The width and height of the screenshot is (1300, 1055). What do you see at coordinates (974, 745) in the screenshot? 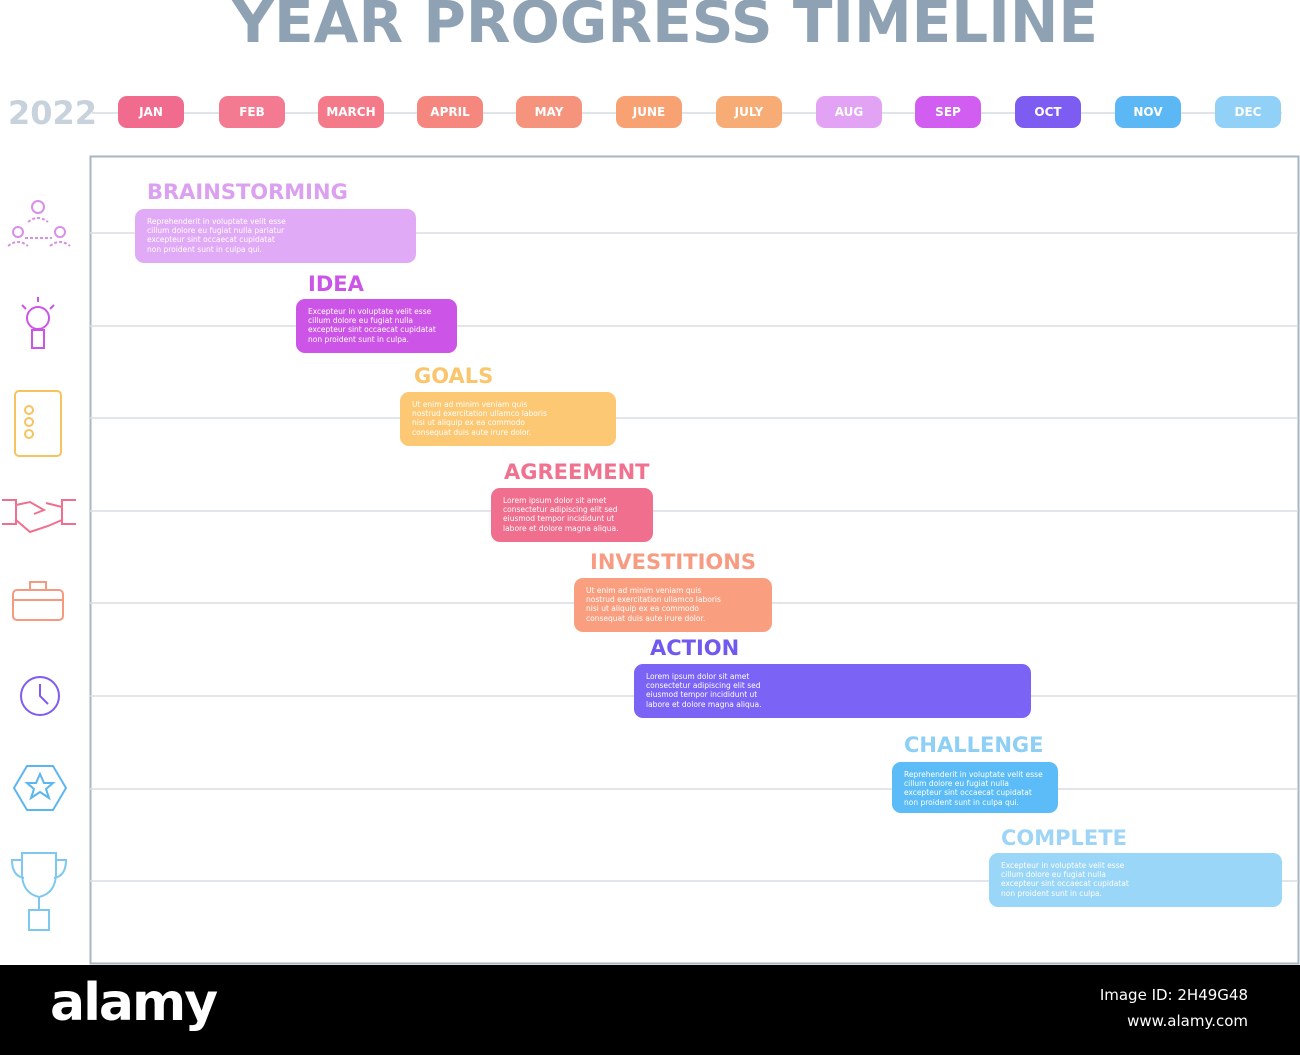
I see `task-title: CHALLENGE` at bounding box center [974, 745].